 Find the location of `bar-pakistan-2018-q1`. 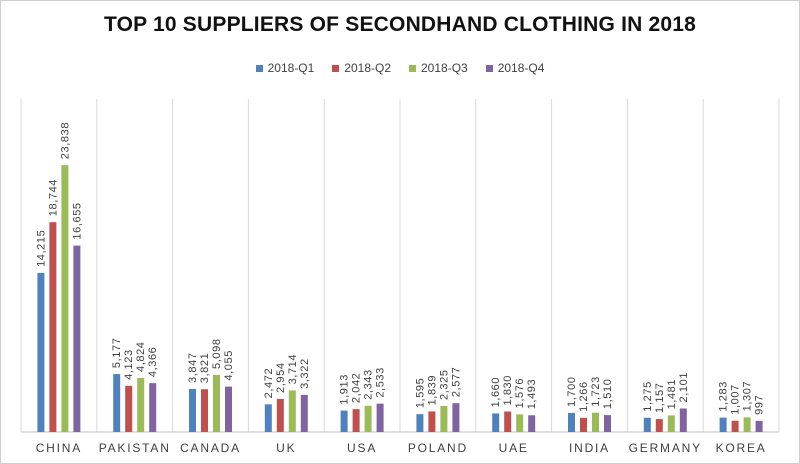

bar-pakistan-2018-q1 is located at coordinates (117, 403).